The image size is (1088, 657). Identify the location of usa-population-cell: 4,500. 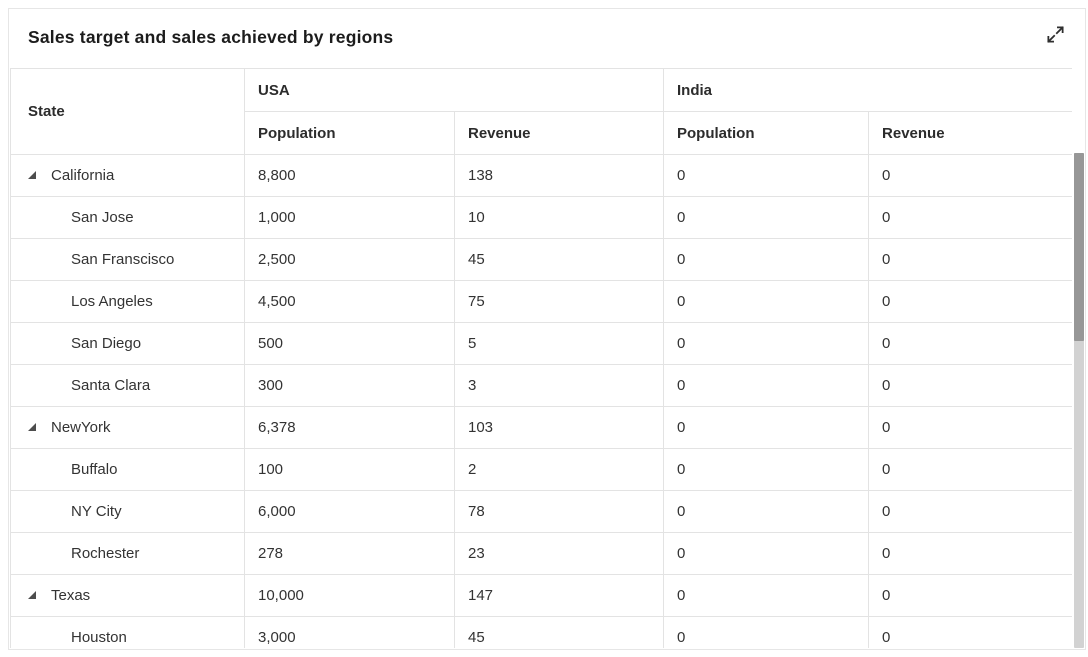
(349, 301).